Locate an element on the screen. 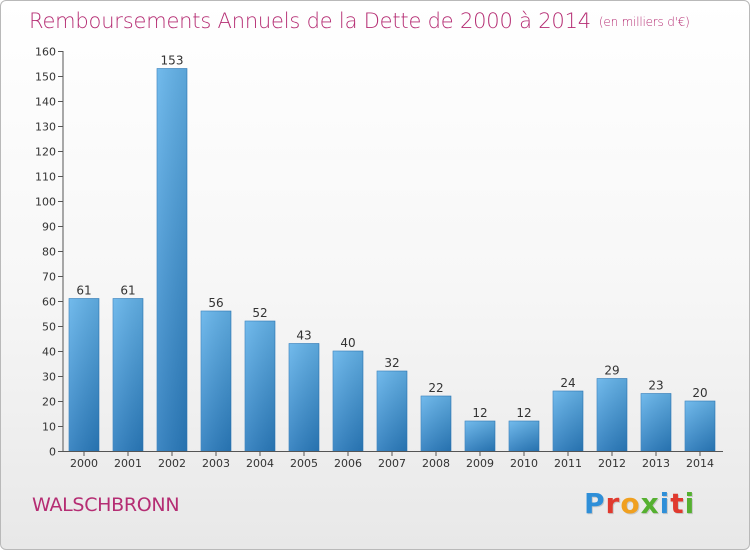  x-tick-label: 2004 is located at coordinates (260, 463).